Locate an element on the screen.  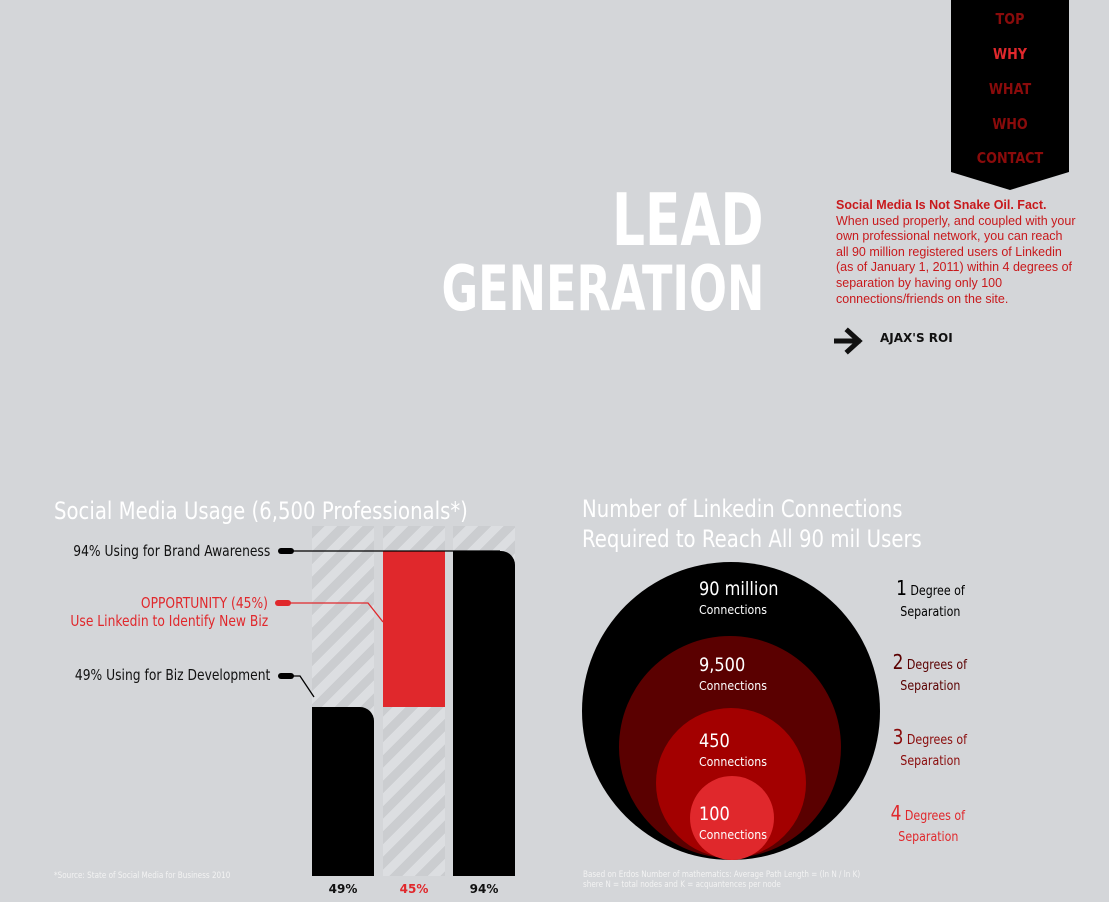
ring-label-90-million: 90 million Connections is located at coordinates (746, 598).